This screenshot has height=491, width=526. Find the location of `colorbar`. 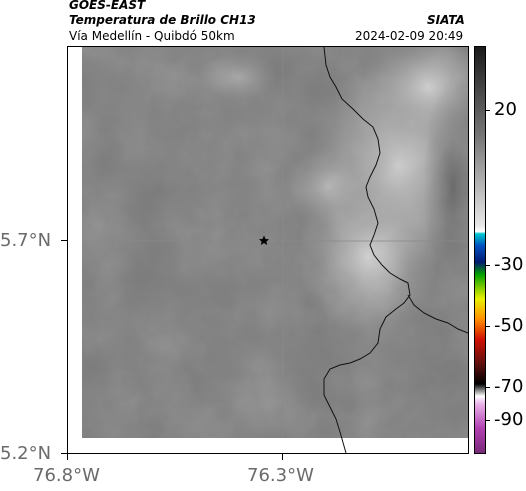

colorbar is located at coordinates (480, 250).